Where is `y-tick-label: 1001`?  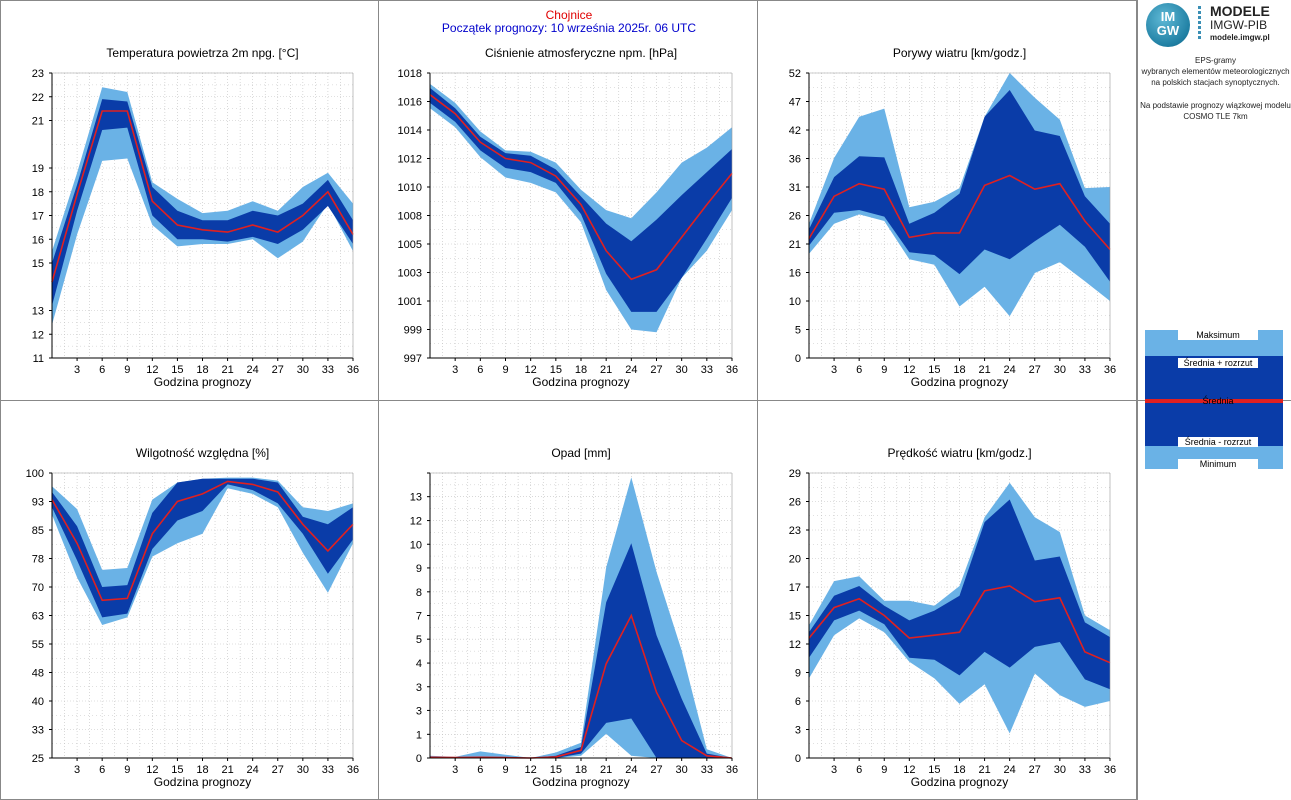
y-tick-label: 1001 is located at coordinates (410, 302).